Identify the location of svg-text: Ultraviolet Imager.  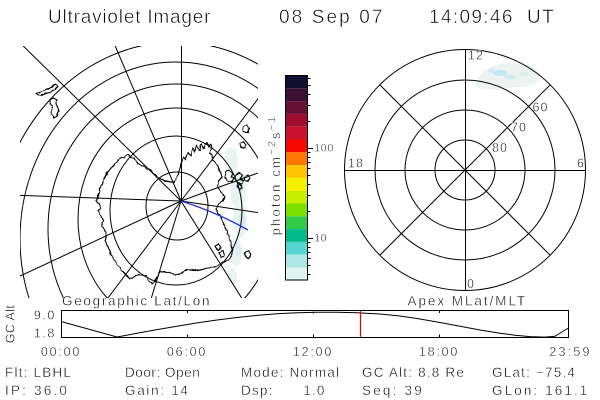
(129, 17).